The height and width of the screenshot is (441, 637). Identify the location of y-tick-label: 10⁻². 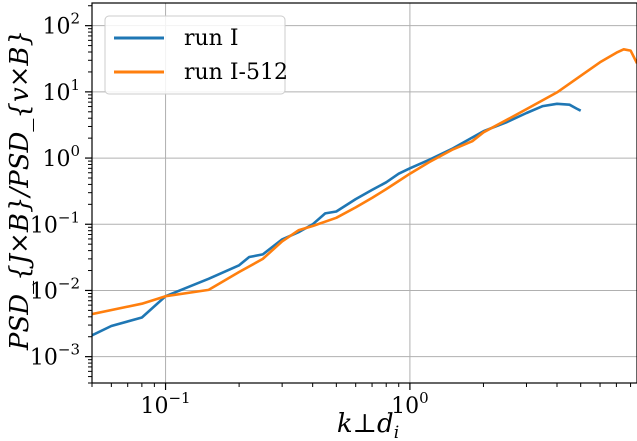
(55, 289).